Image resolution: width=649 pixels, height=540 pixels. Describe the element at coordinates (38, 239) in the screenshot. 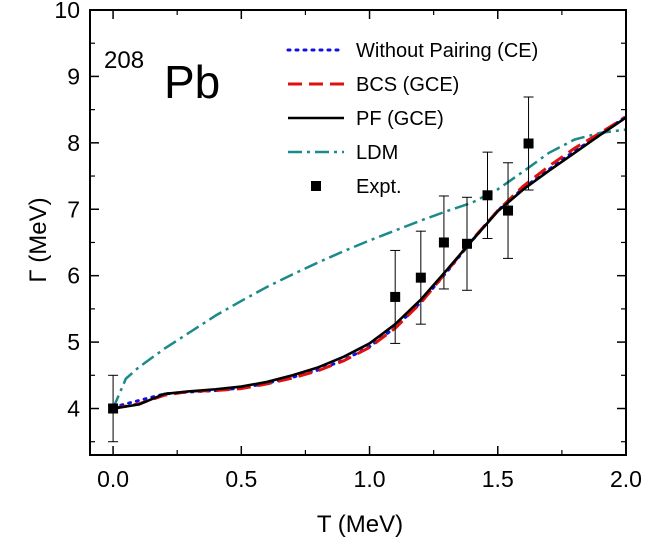

I see `y-axis-title: Γ (MeV)` at that location.